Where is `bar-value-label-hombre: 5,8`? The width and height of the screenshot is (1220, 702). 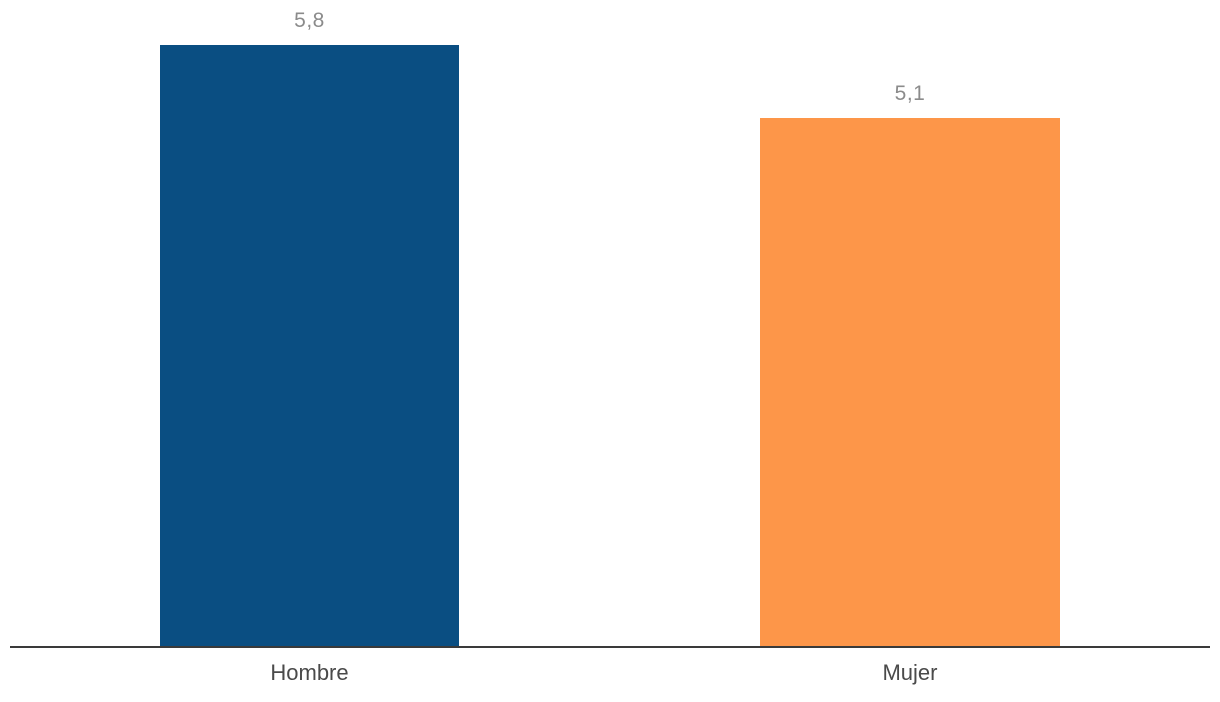 bar-value-label-hombre: 5,8 is located at coordinates (309, 20).